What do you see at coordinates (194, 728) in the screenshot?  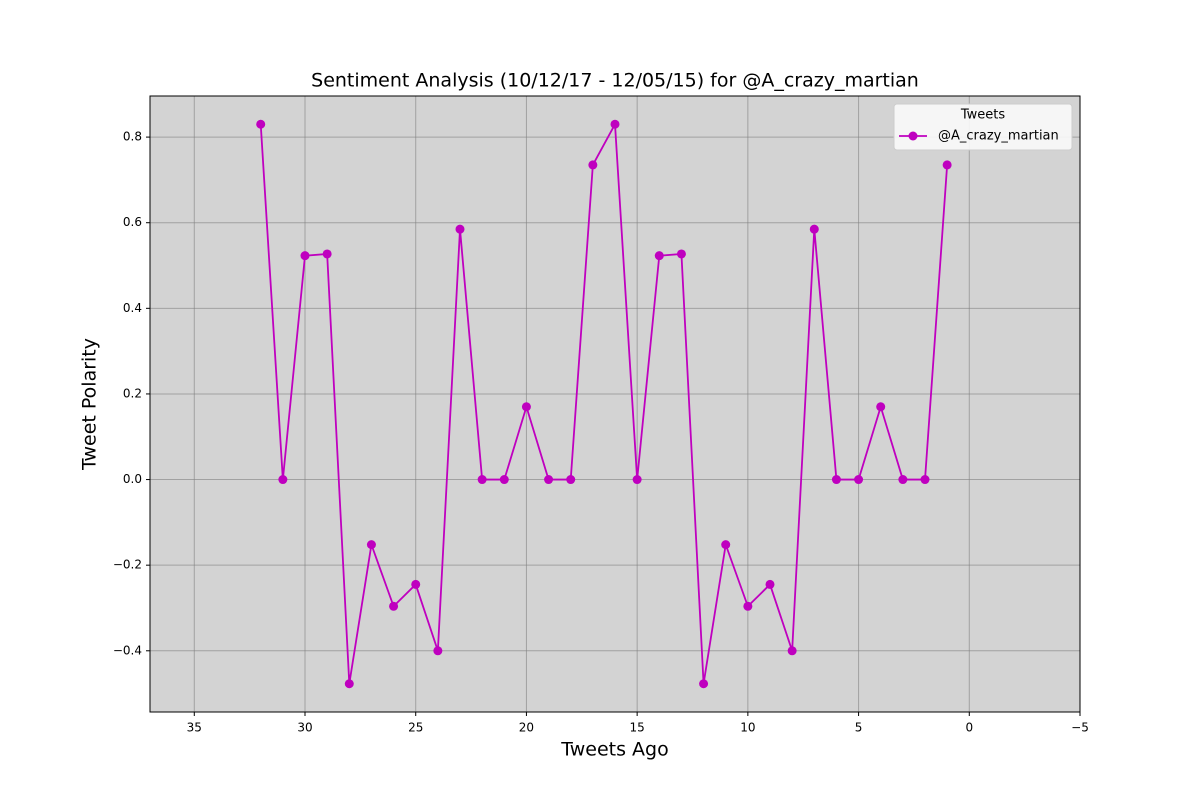 I see `x-tick-label: 35` at bounding box center [194, 728].